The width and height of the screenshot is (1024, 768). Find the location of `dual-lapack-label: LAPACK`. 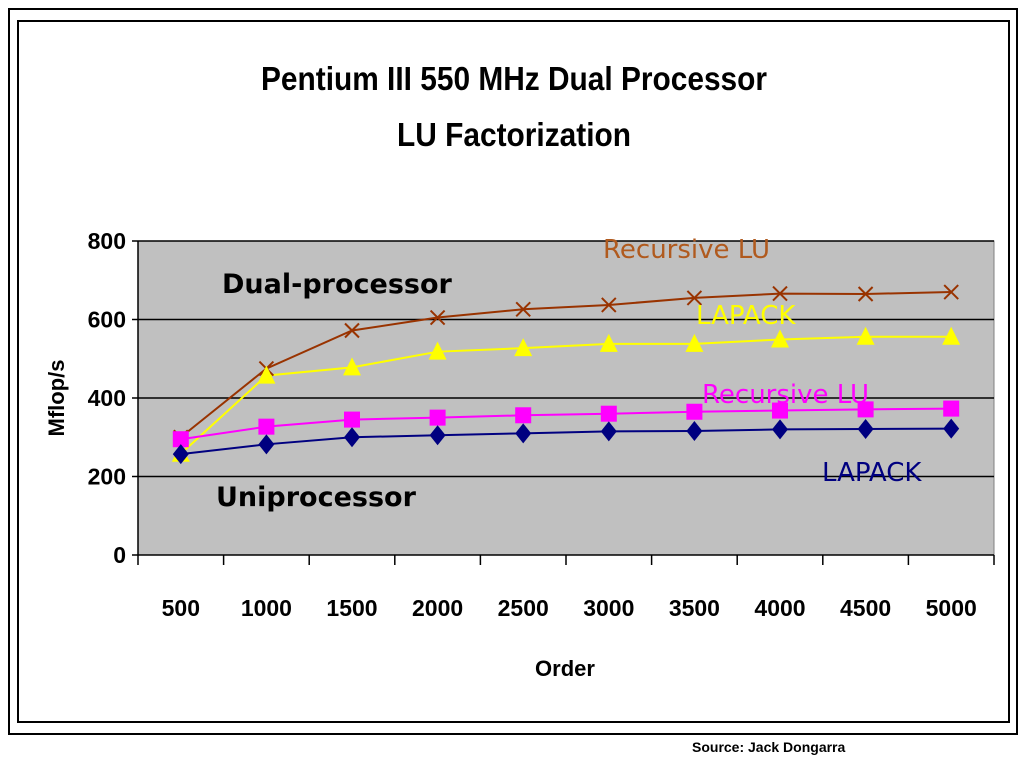

dual-lapack-label: LAPACK is located at coordinates (746, 316).